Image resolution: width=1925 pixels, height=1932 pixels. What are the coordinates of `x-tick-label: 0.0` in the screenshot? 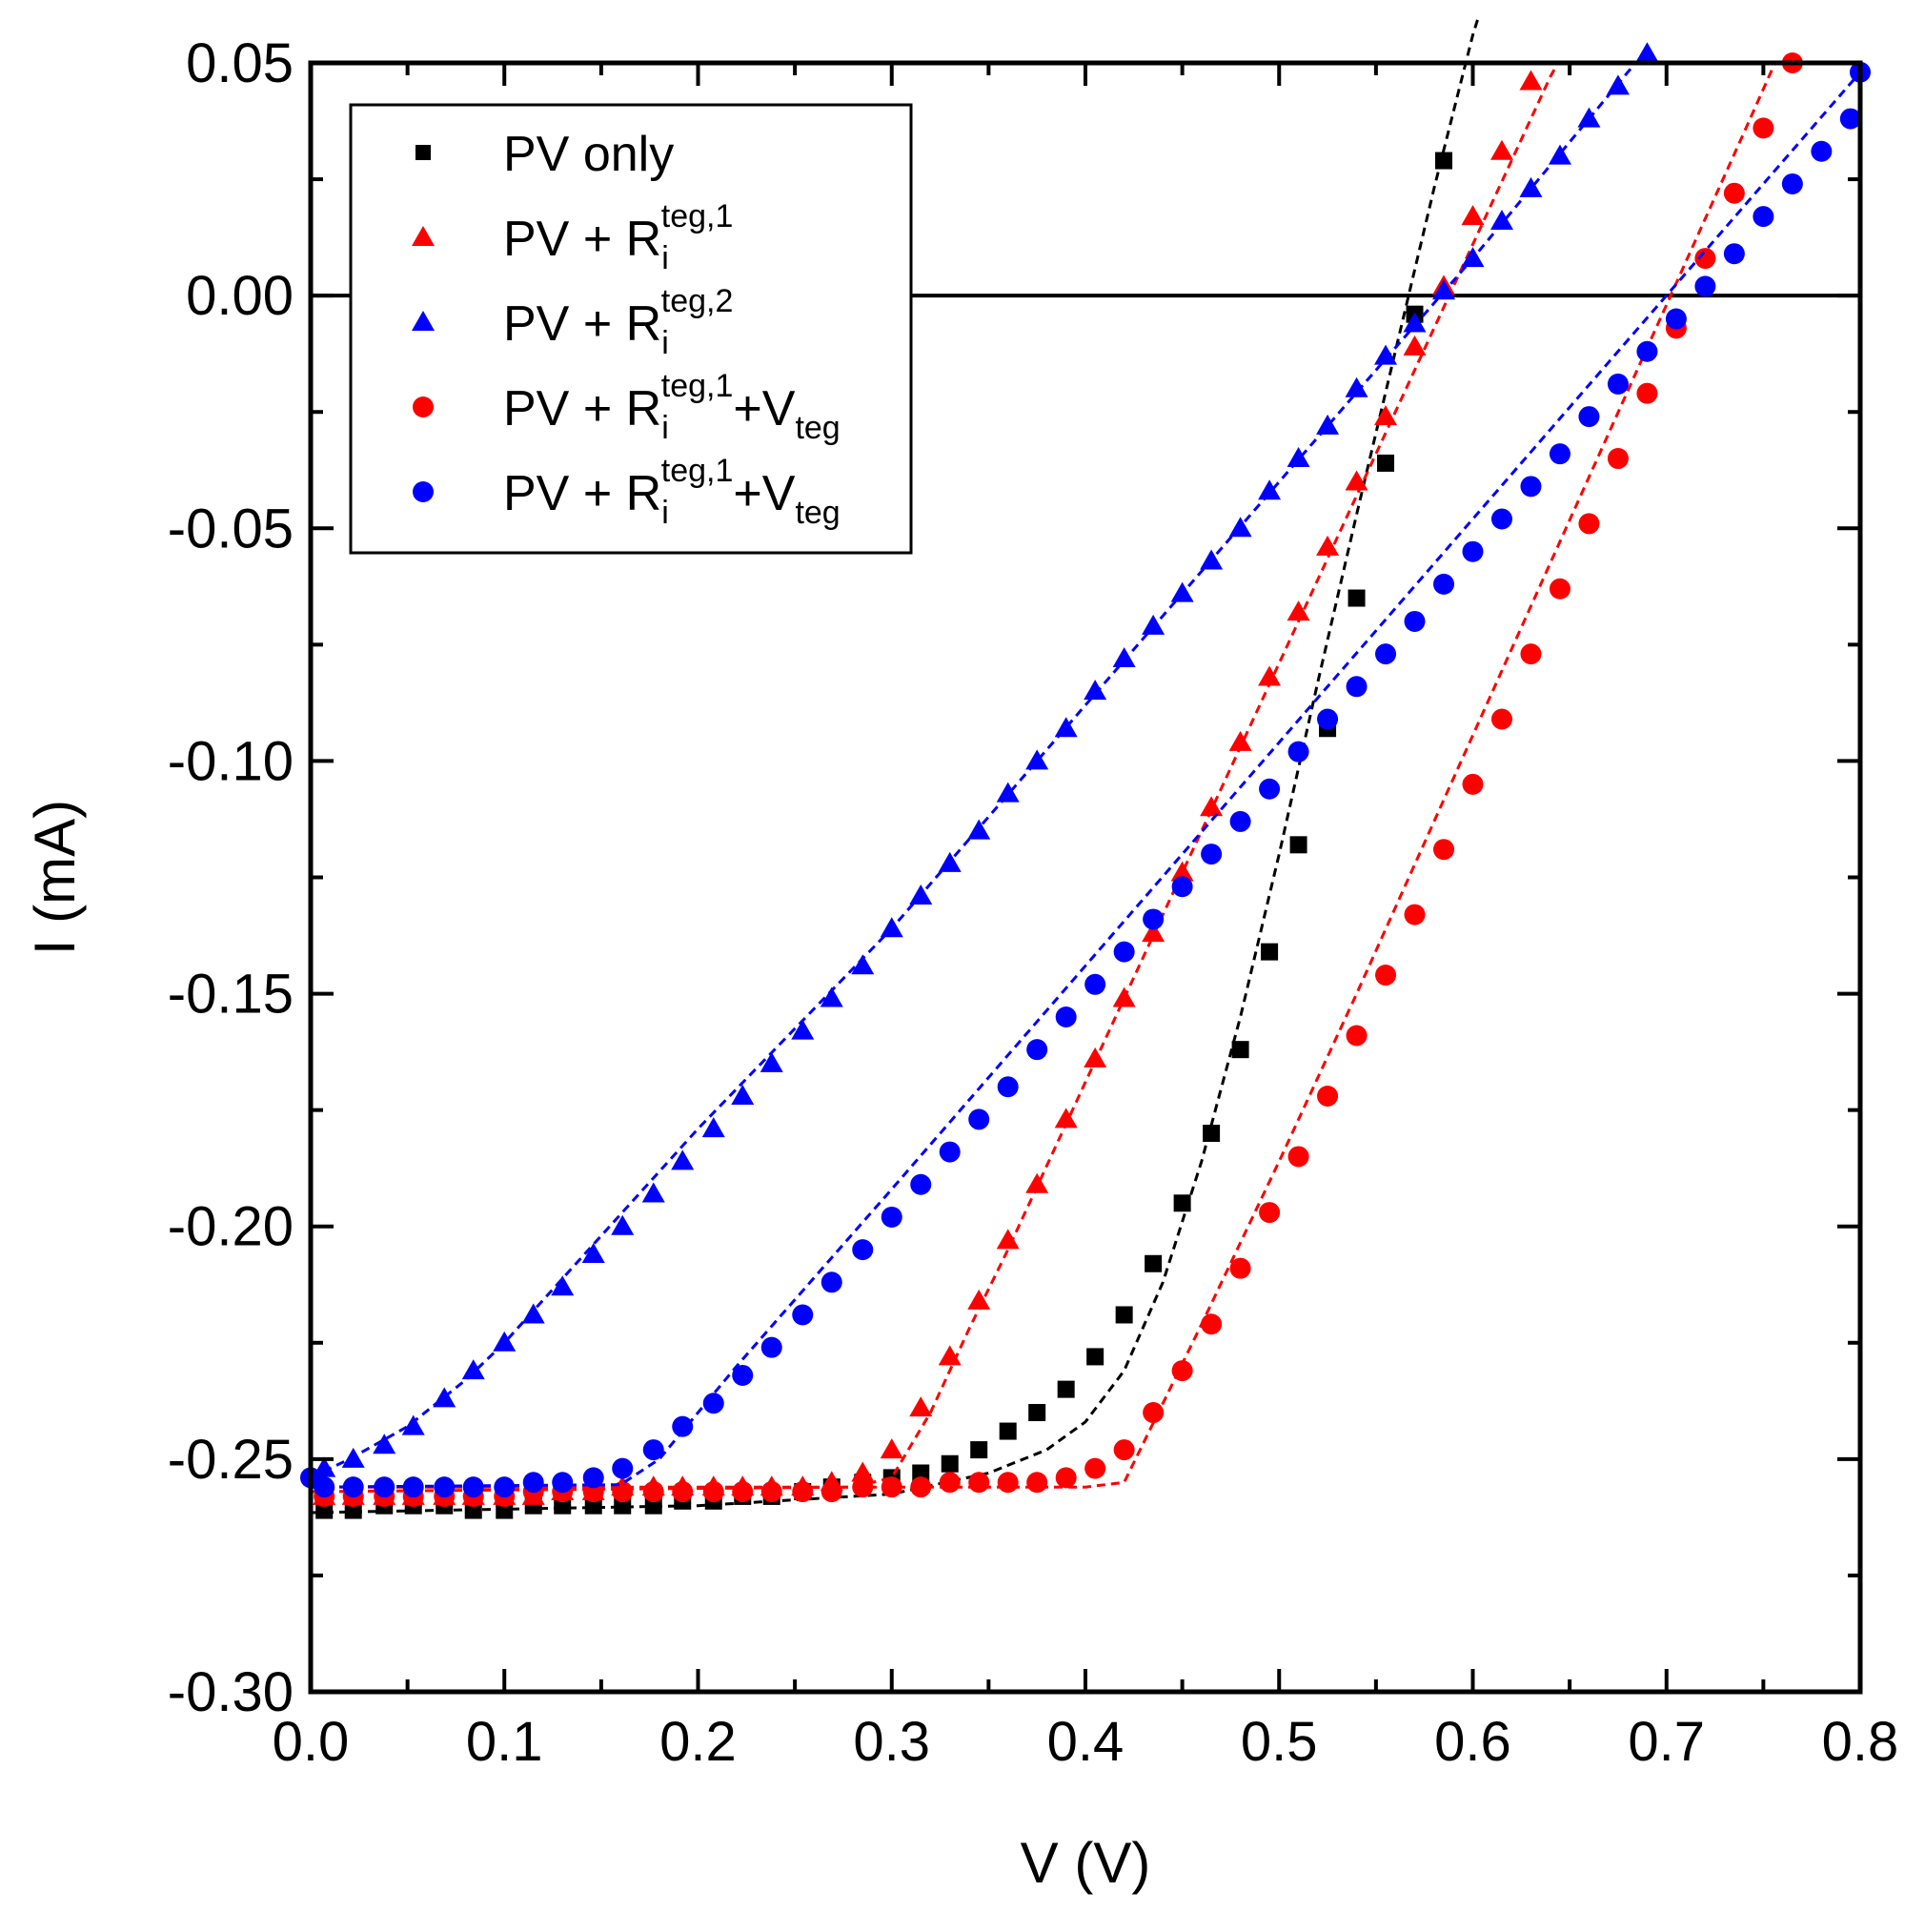 It's located at (311, 1742).